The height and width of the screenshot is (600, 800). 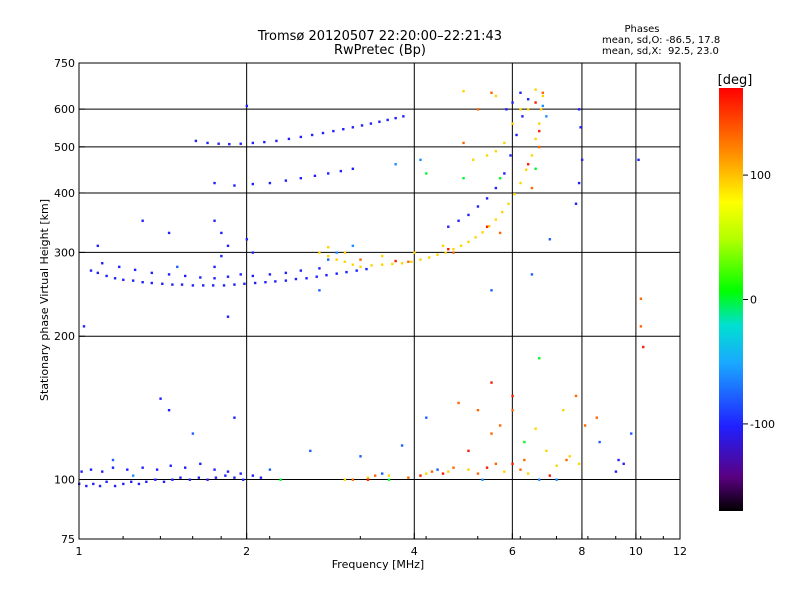 What do you see at coordinates (731, 299) in the screenshot?
I see `colorbar` at bounding box center [731, 299].